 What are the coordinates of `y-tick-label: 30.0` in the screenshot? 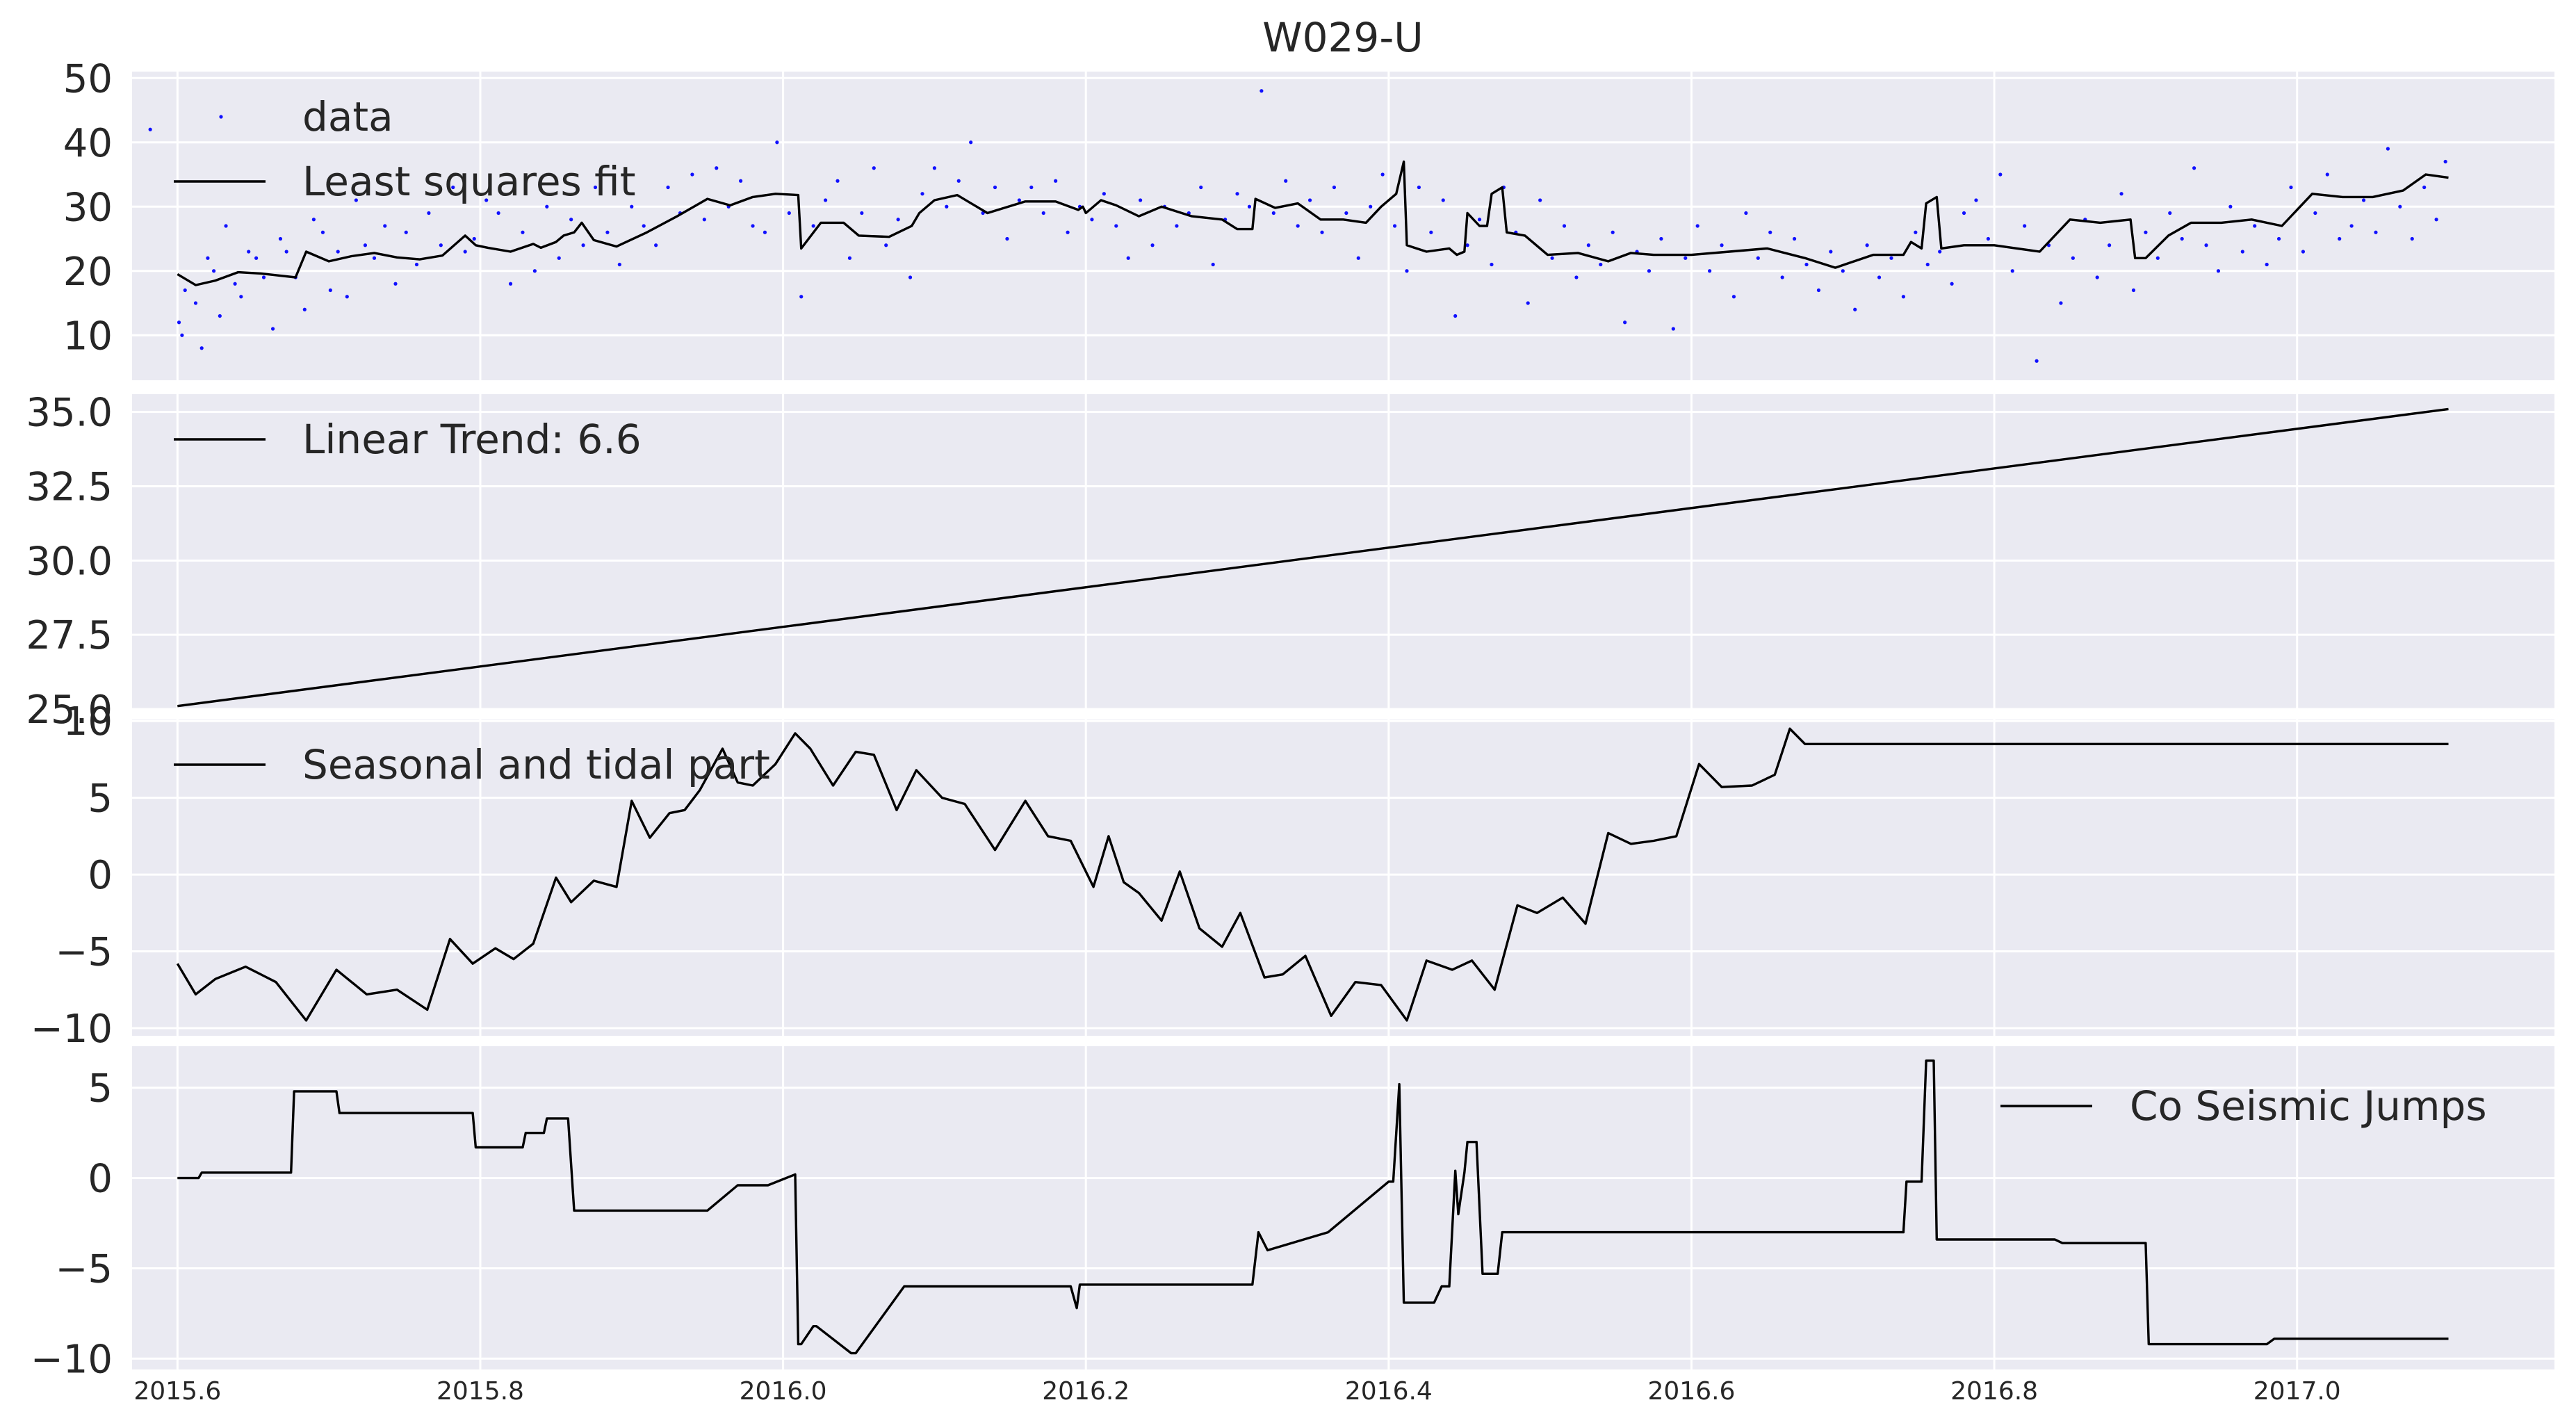 It's located at (69, 561).